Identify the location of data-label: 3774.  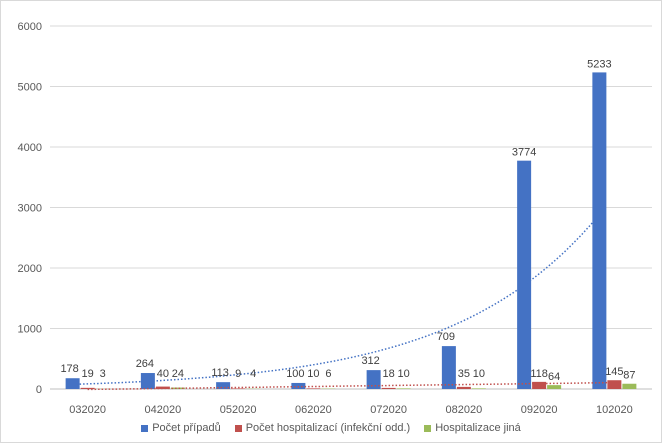
(524, 153).